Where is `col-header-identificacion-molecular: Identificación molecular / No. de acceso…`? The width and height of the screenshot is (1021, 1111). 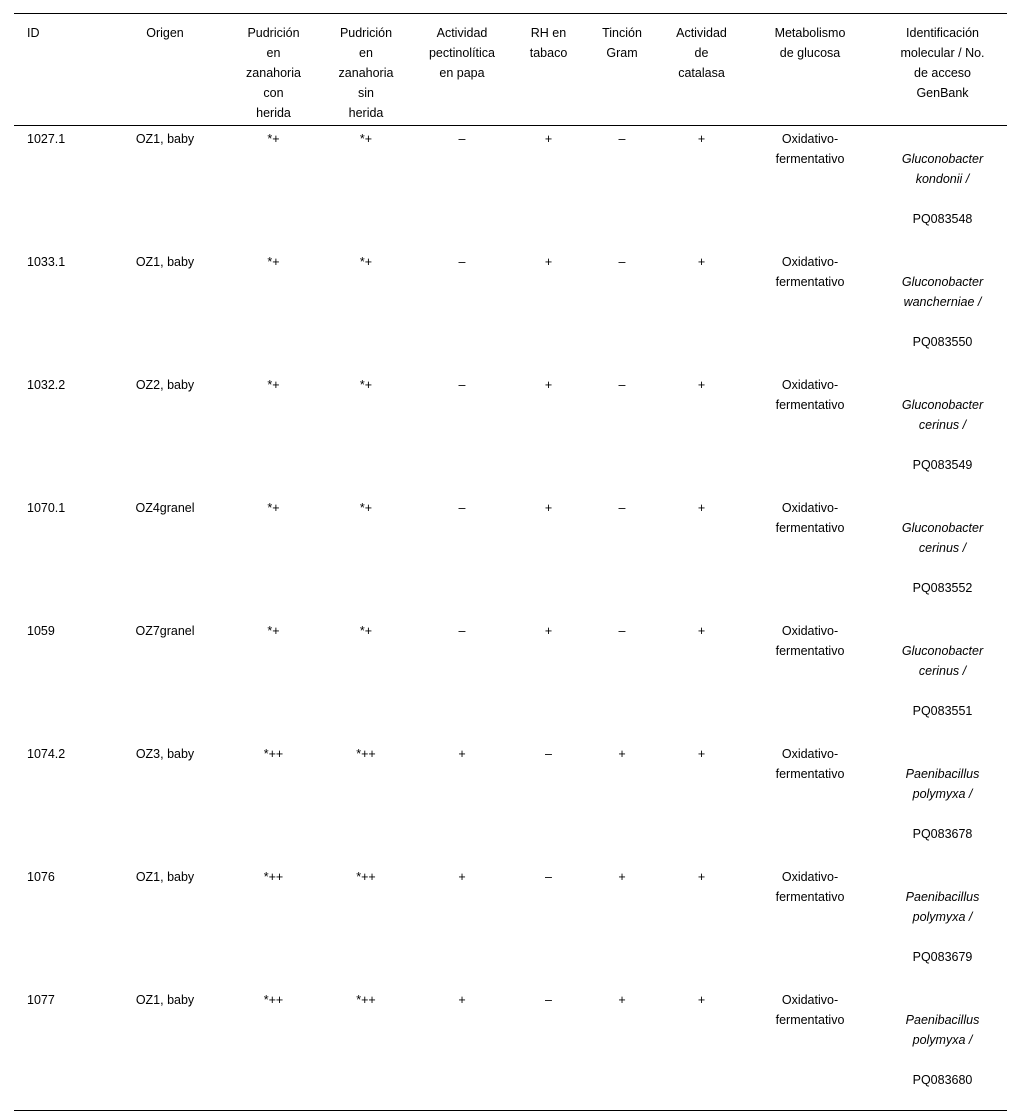
col-header-identificacion-molecular: Identificación molecular / No. de acceso… is located at coordinates (942, 69).